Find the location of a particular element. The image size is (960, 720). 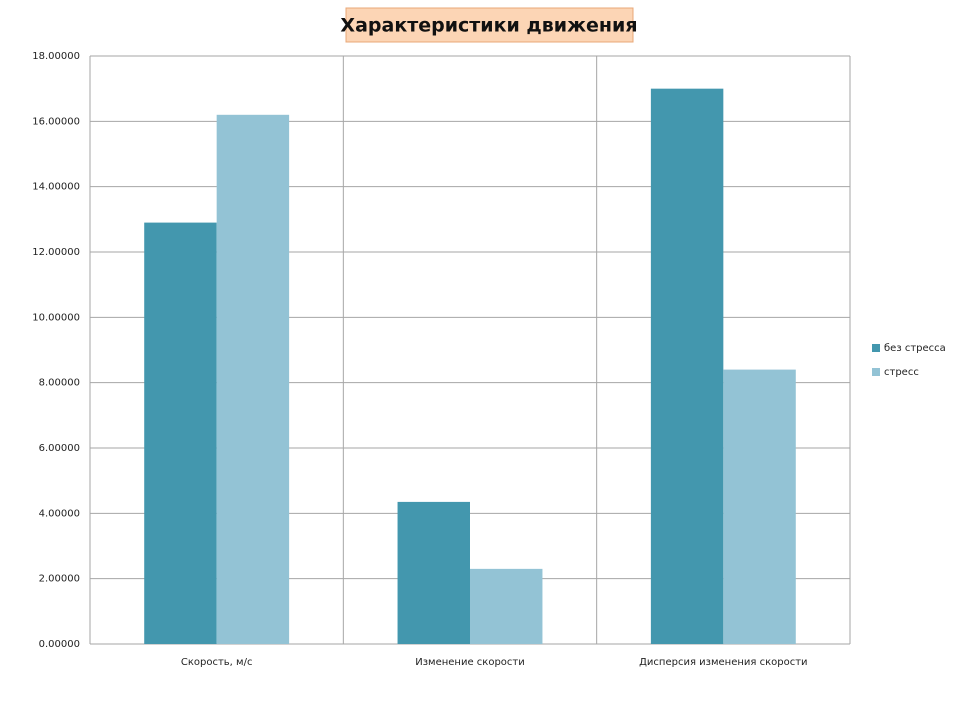

x-tick-label: Изменение скорости is located at coordinates (470, 662).